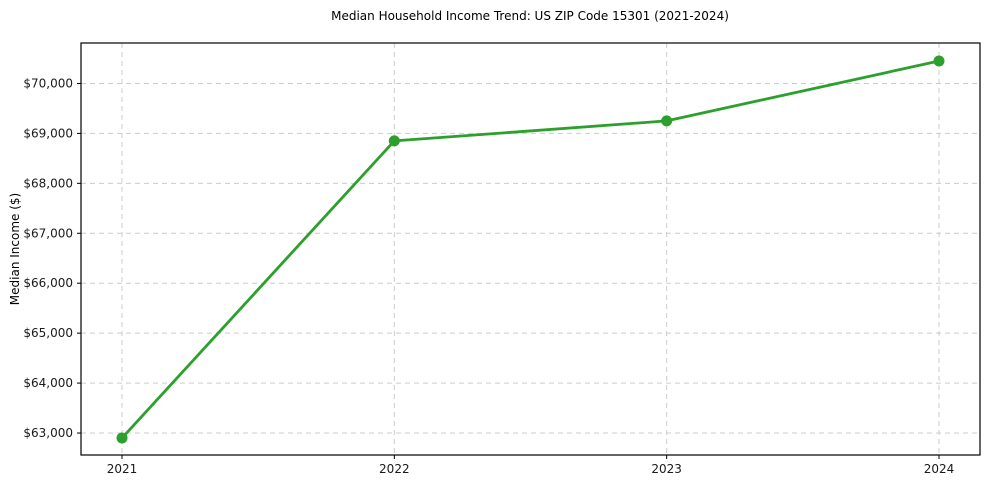 This screenshot has width=989, height=490. Describe the element at coordinates (48, 233) in the screenshot. I see `y-tick-label: $67,000` at that location.